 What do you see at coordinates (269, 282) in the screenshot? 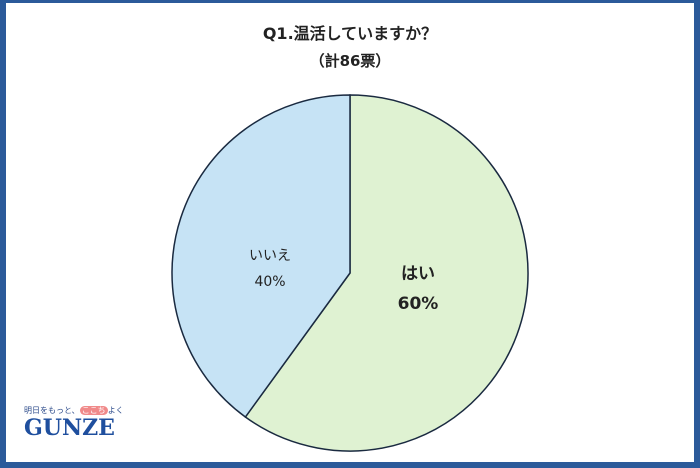
I see `slice-value-1: 40%` at bounding box center [269, 282].